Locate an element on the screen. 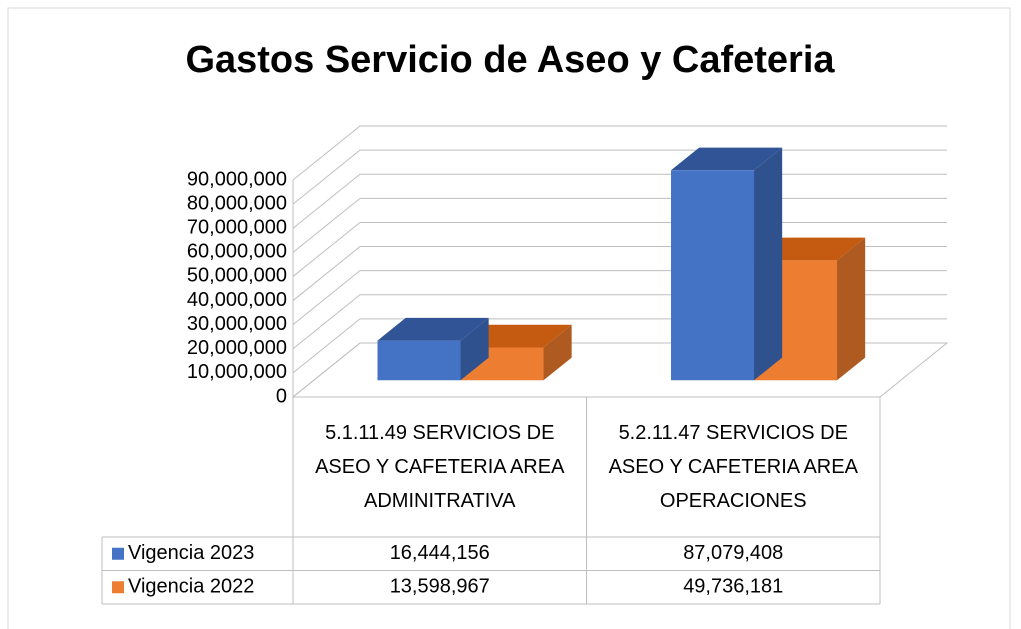 Image resolution: width=1021 pixels, height=629 pixels. table-value: 13,598,967 is located at coordinates (440, 587).